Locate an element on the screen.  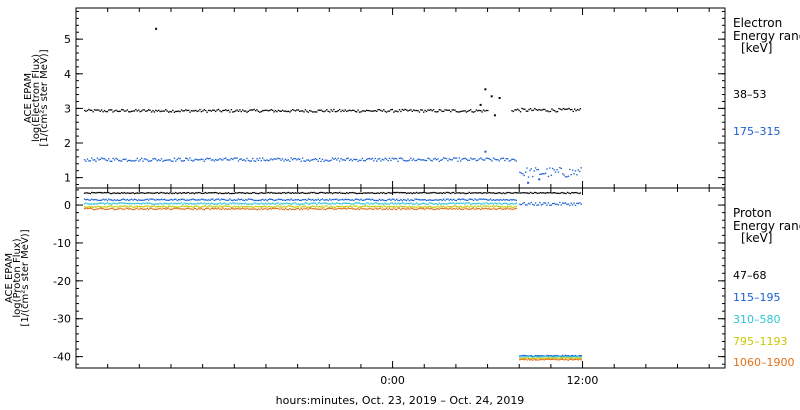
electron-outlier-point is located at coordinates (499, 98).